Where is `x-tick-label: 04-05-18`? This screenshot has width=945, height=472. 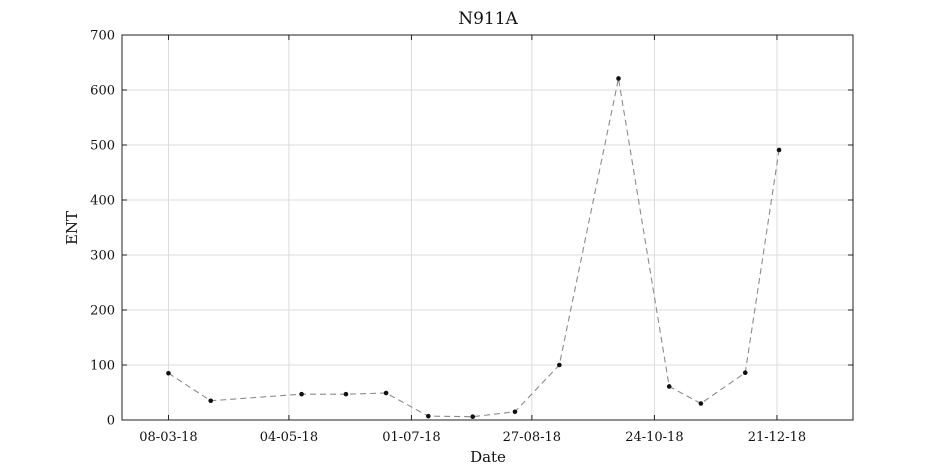 x-tick-label: 04-05-18 is located at coordinates (289, 437).